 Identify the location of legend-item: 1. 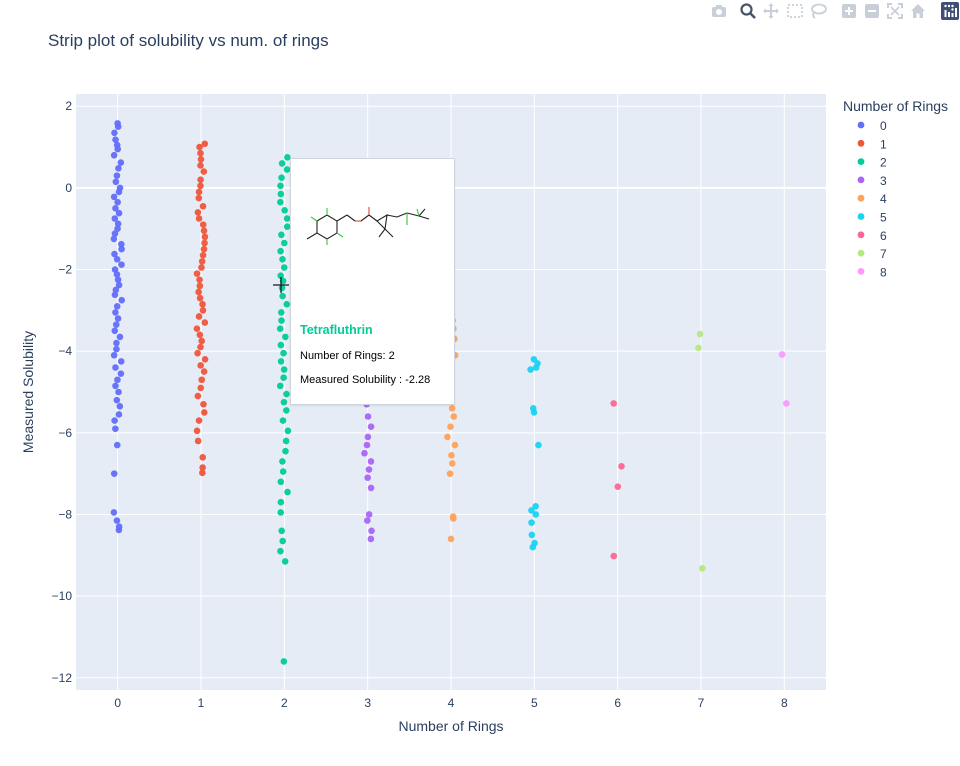
(872, 144).